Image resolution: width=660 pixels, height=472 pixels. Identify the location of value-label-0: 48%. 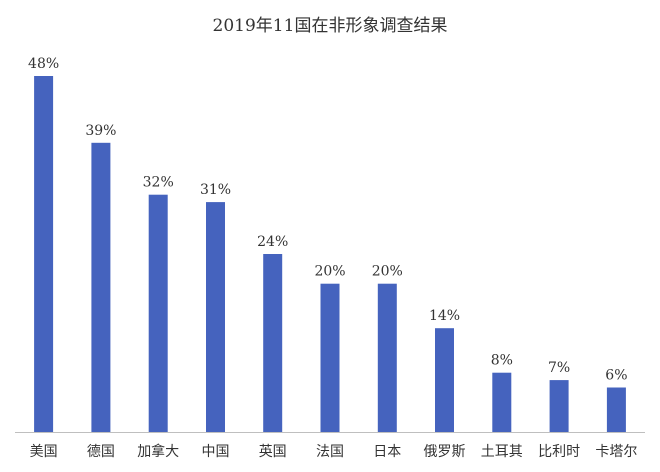
(43, 64).